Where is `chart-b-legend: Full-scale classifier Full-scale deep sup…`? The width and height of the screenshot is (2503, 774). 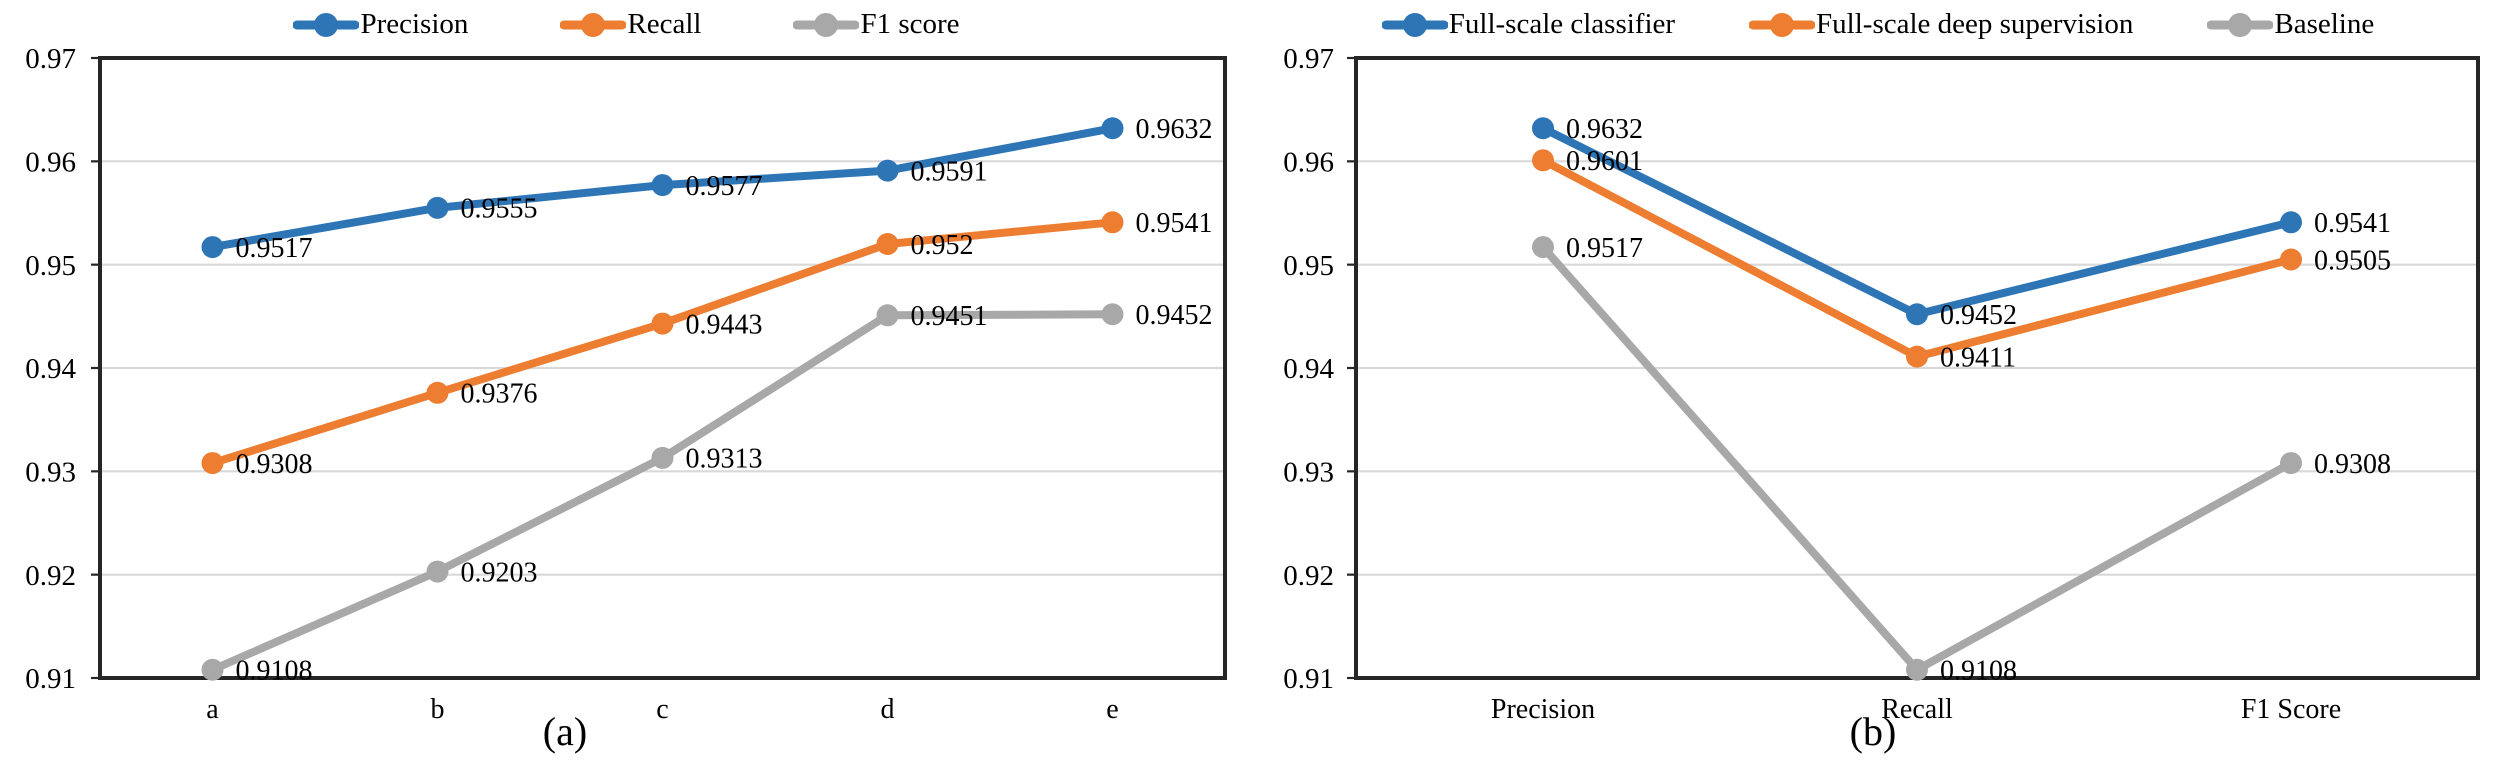 chart-b-legend: Full-scale classifier Full-scale deep sup… is located at coordinates (1878, 24).